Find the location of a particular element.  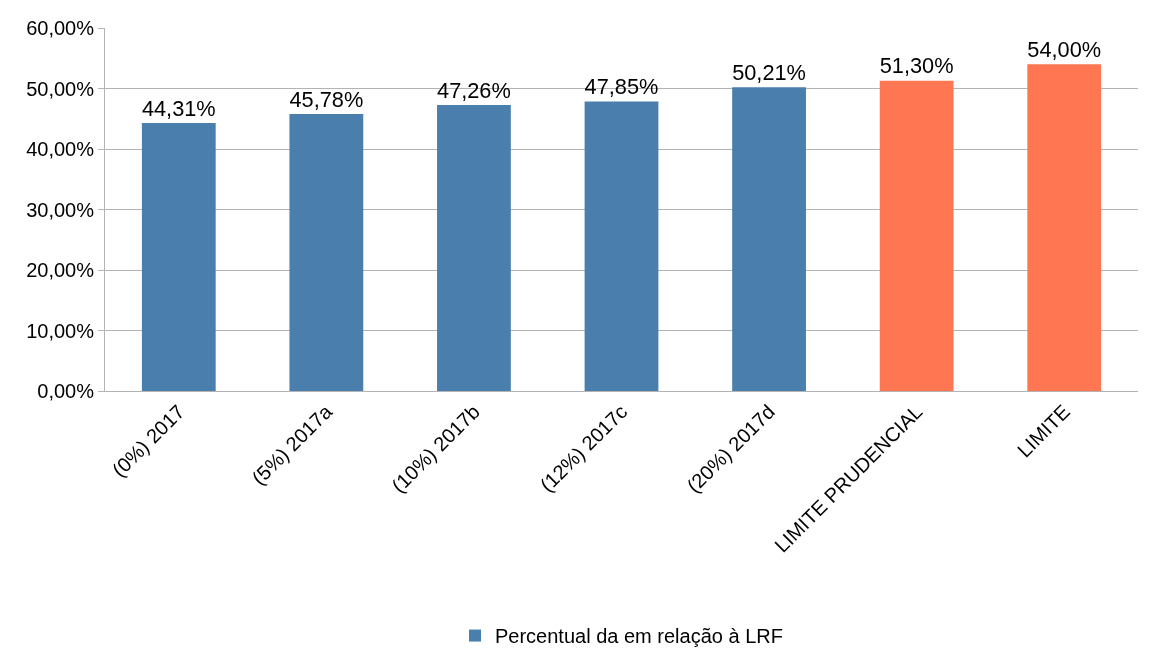

data-label: 51,30% is located at coordinates (916, 66).